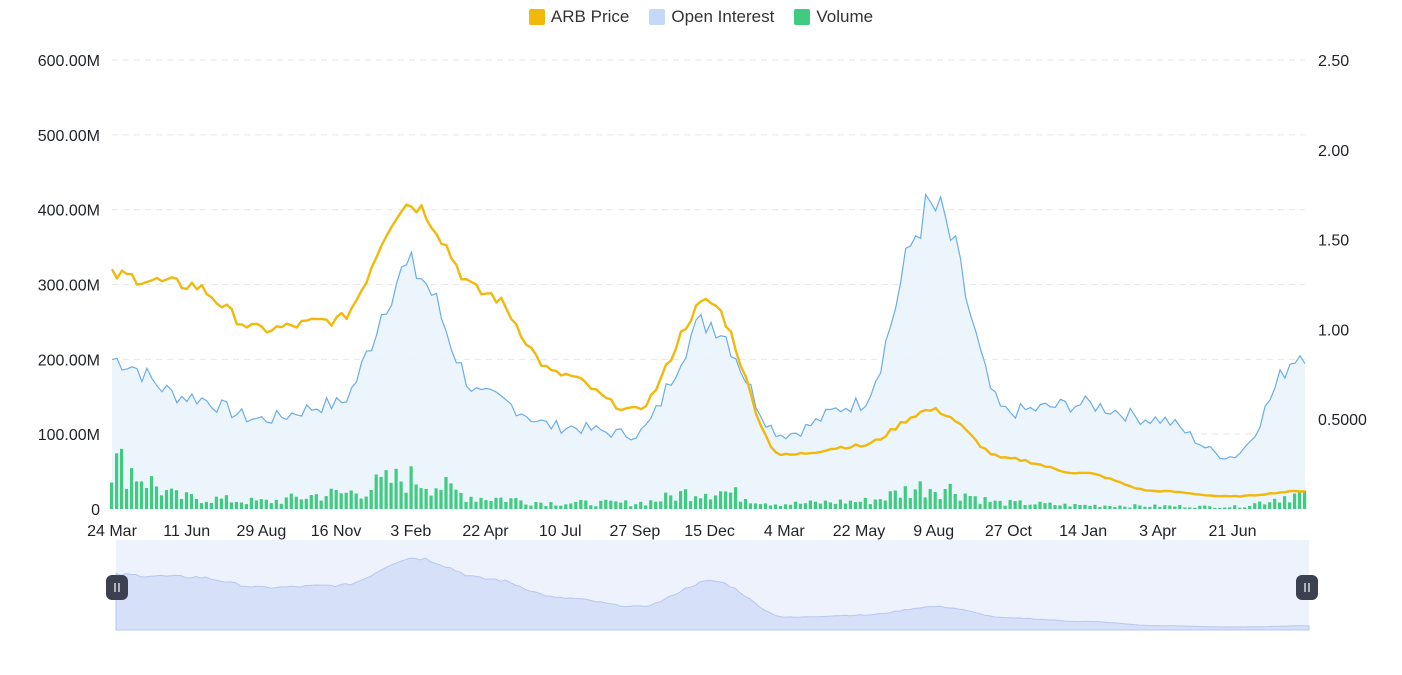  What do you see at coordinates (69, 435) in the screenshot?
I see `left-axis-tick-label: 100.00M` at bounding box center [69, 435].